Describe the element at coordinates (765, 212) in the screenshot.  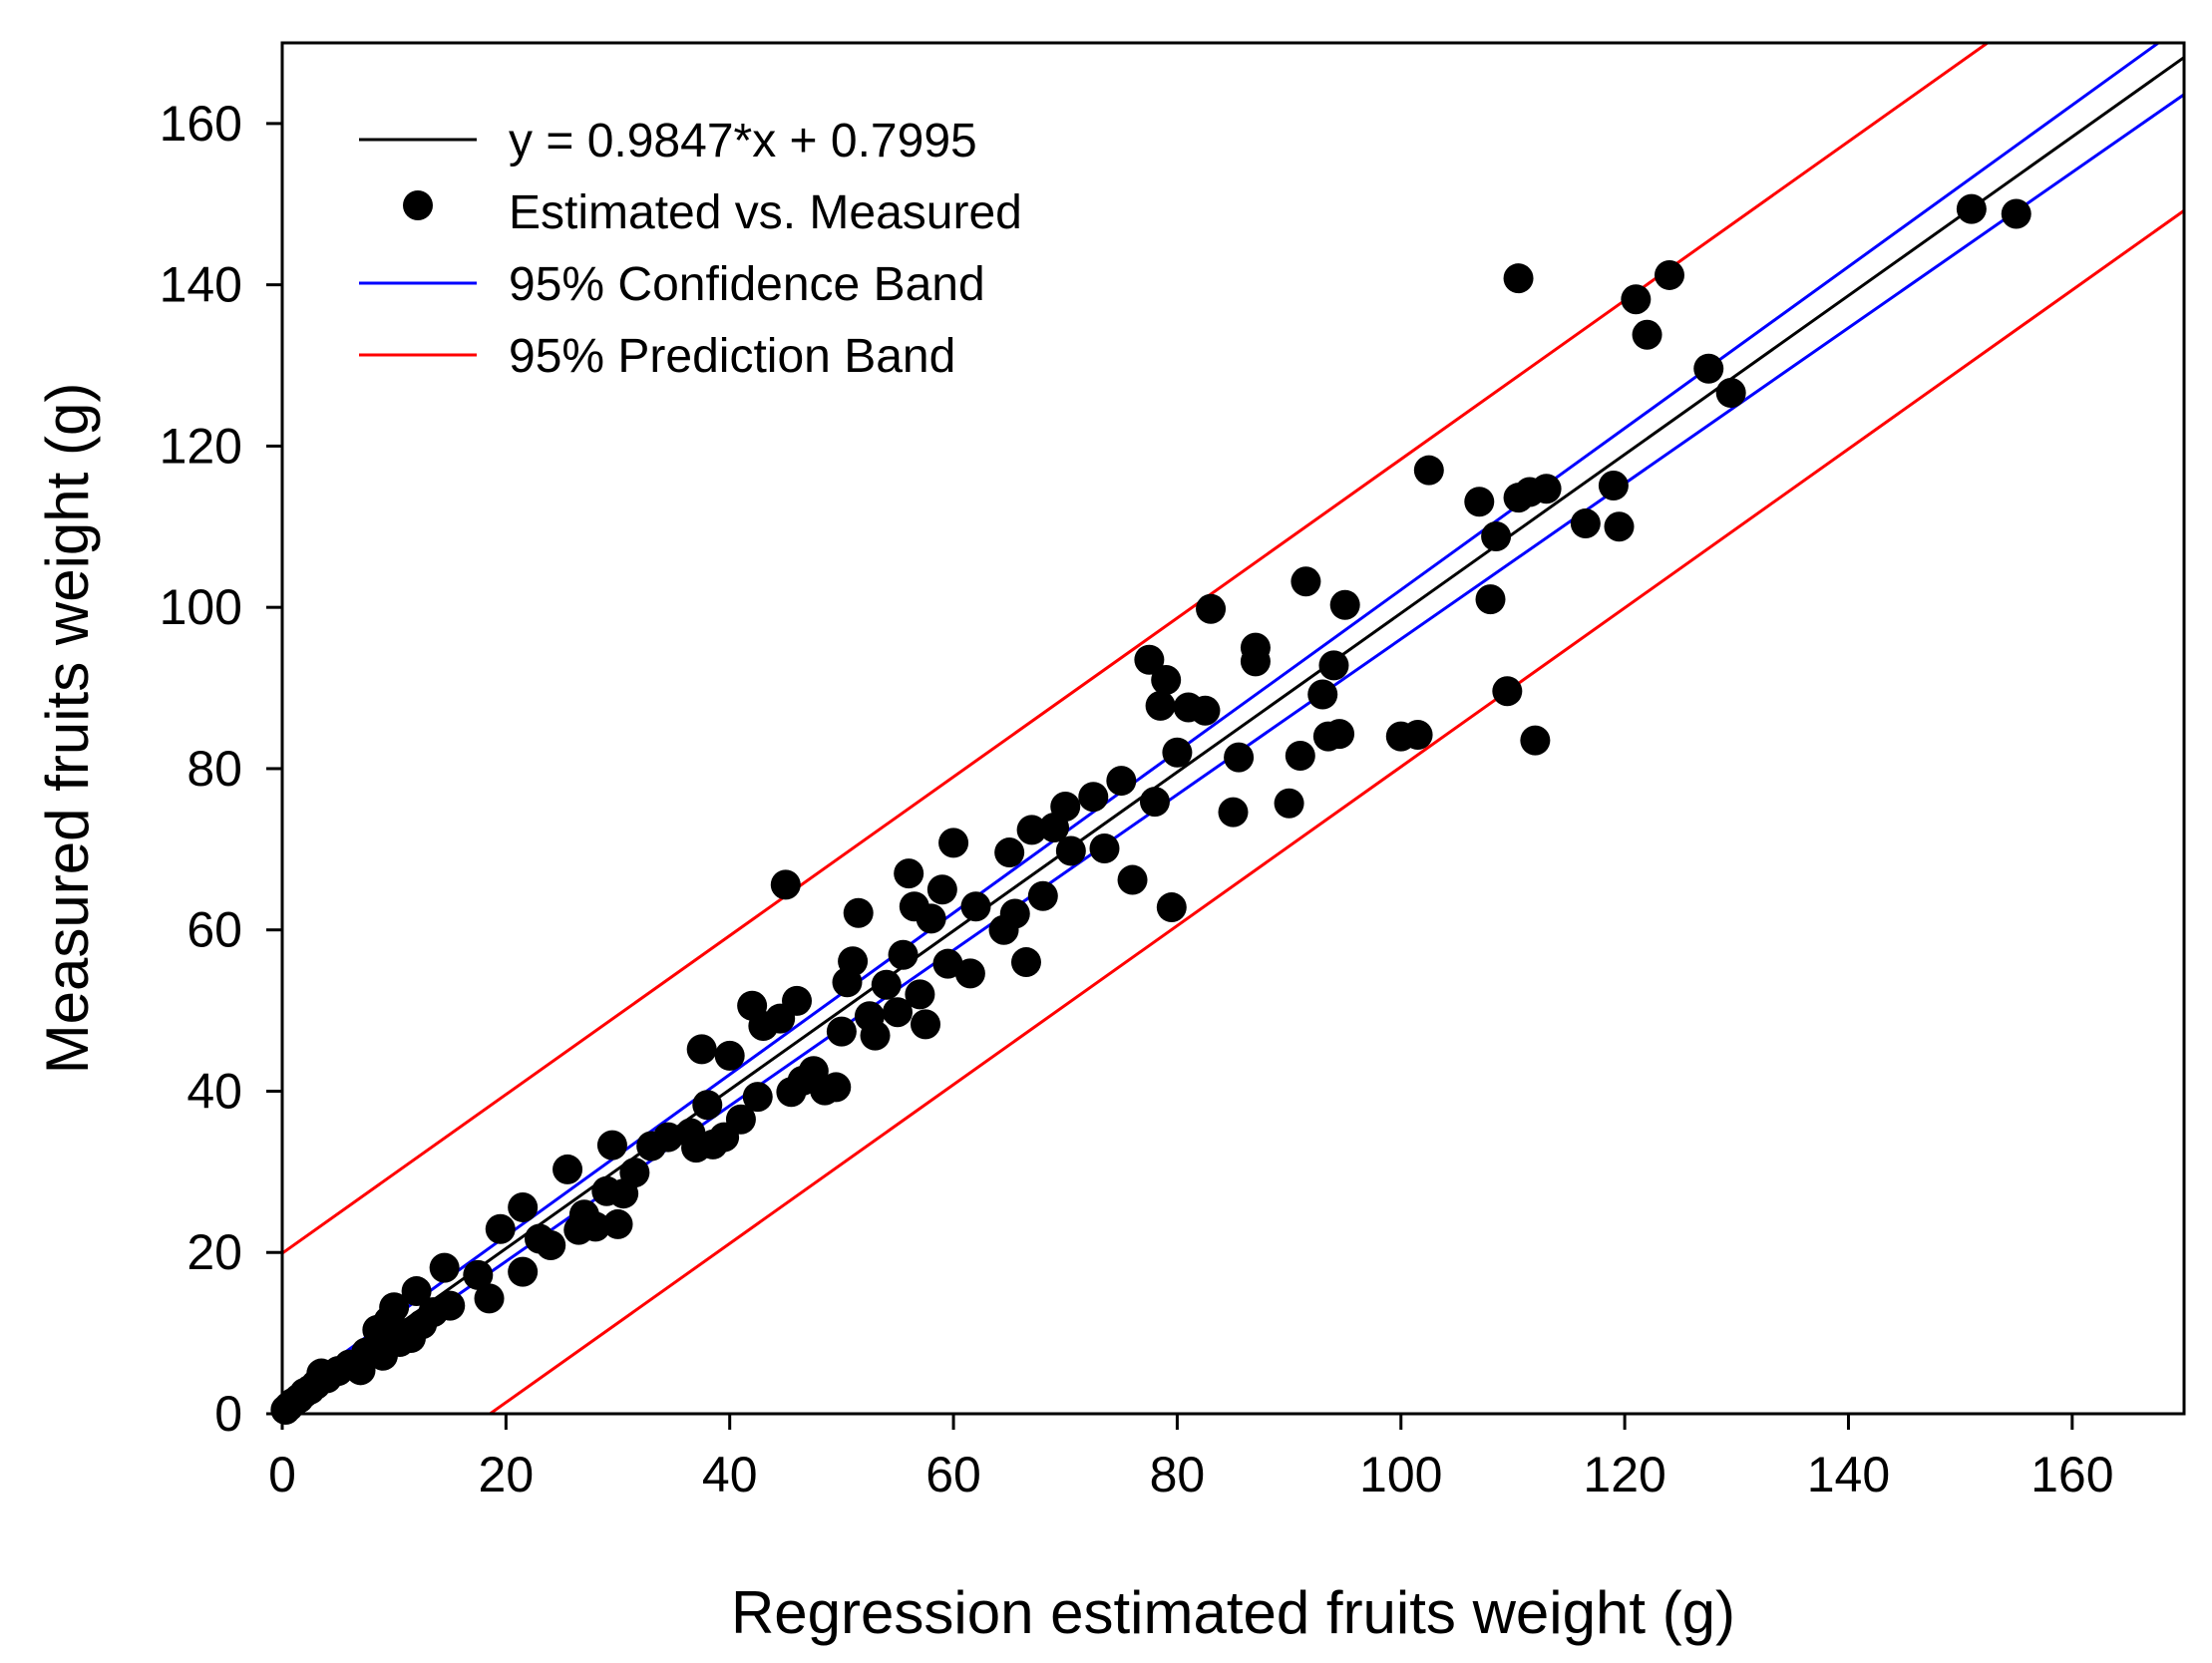
I see `legend-label: Estimated vs. Measured` at that location.